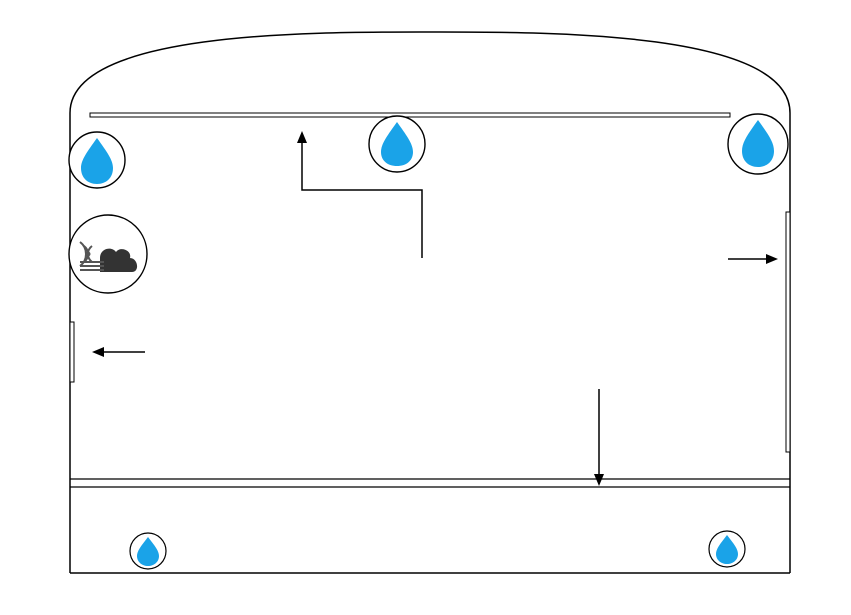  I want to click on air-quality-icon, so click(108, 256).